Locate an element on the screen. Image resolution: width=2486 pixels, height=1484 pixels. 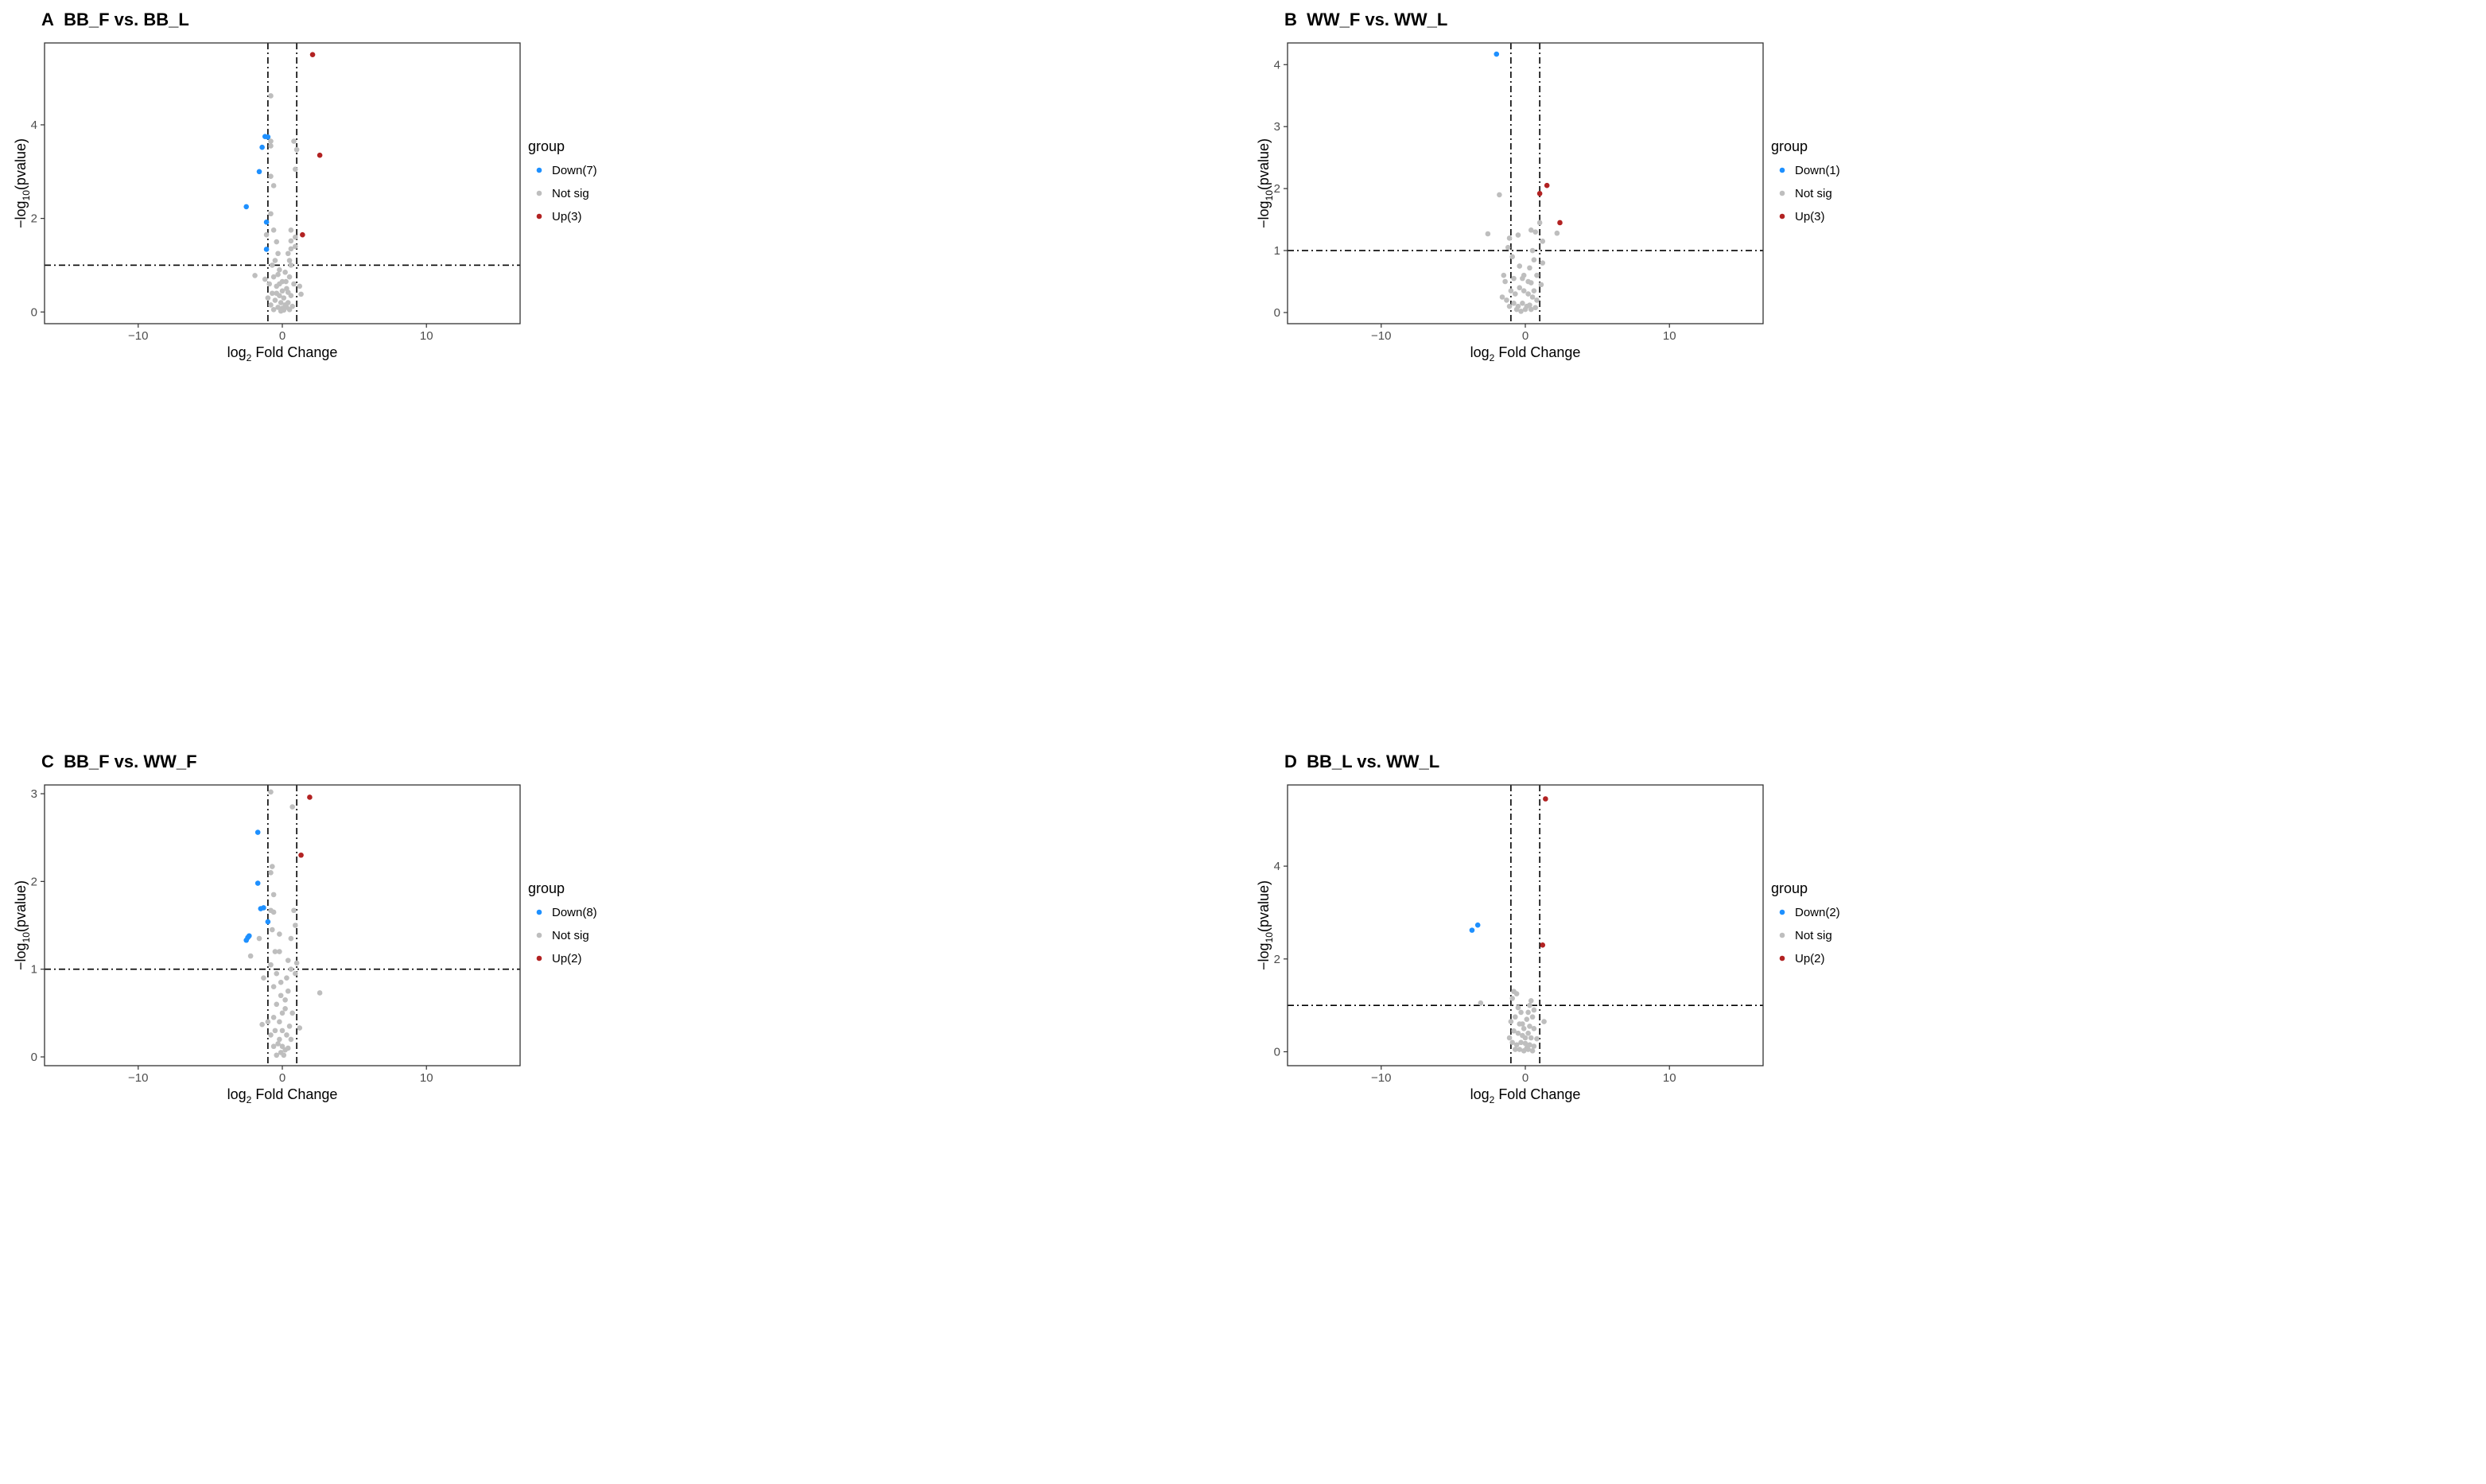
legend-label: Up(3) is located at coordinates (567, 217).